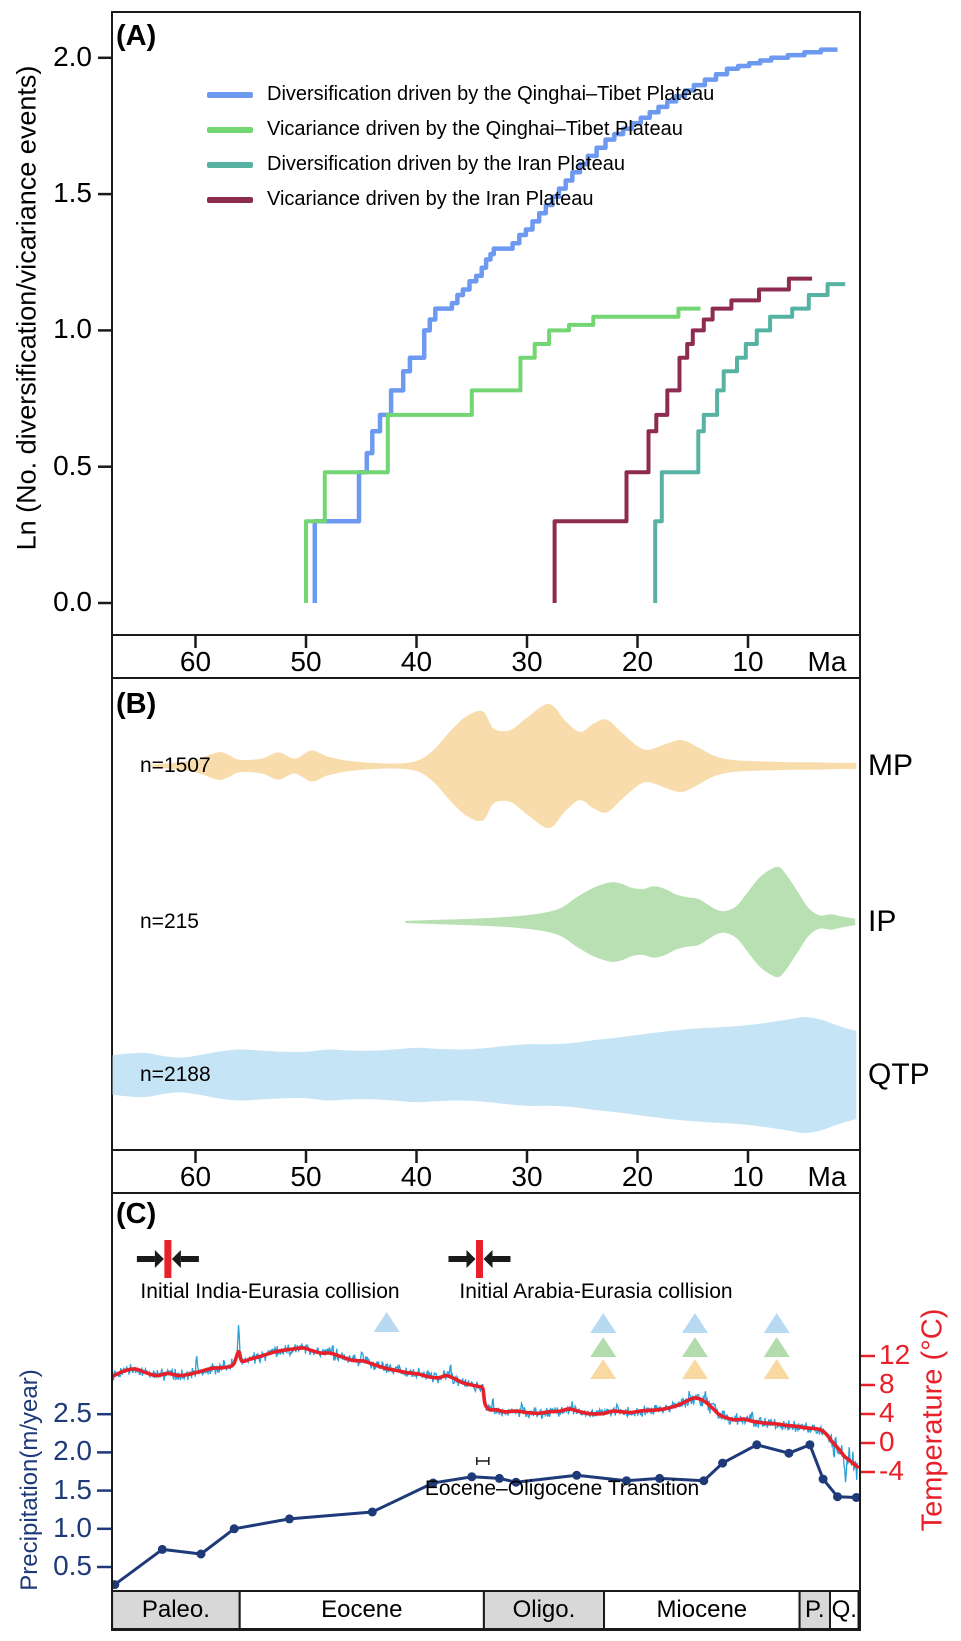 The image size is (961, 1641). I want to click on epoch-label: Eocene, so click(362, 1609).